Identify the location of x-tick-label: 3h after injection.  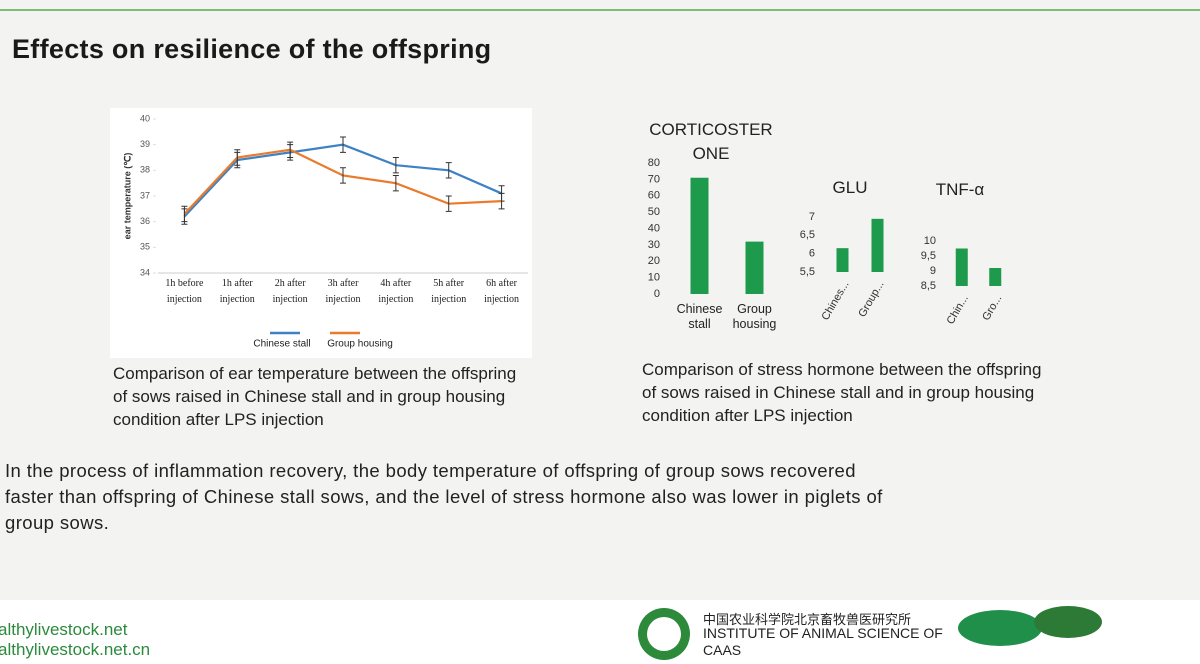
(343, 291).